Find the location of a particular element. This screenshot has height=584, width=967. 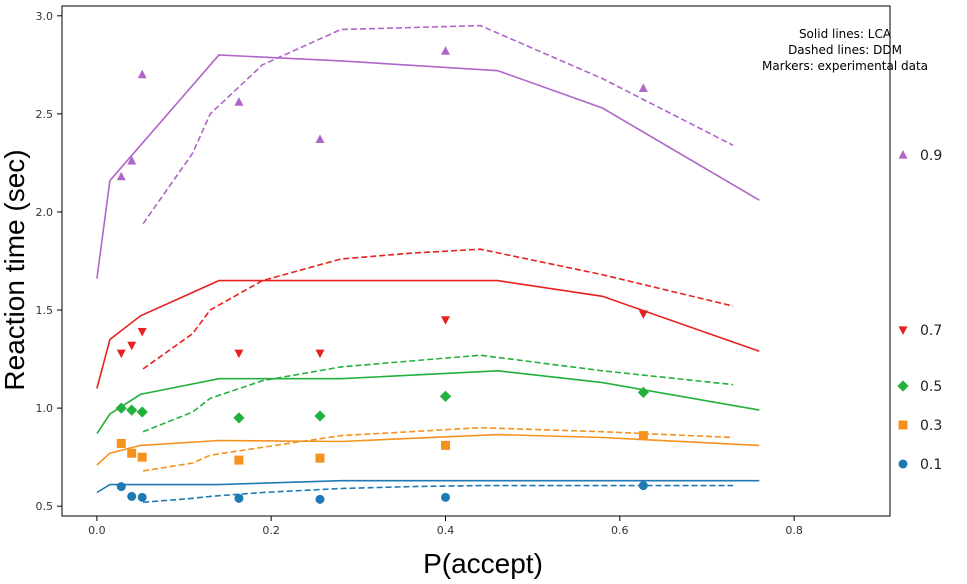

annotation-line: Dashed lines: DDM is located at coordinates (845, 50).